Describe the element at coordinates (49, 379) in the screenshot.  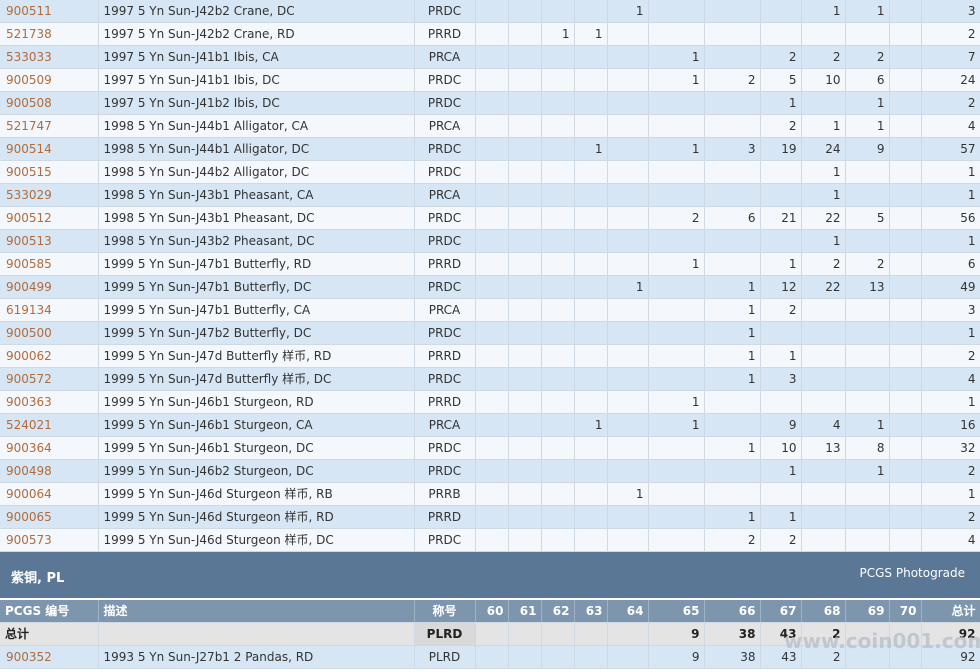
I see `pcgs-number-link: 900572` at that location.